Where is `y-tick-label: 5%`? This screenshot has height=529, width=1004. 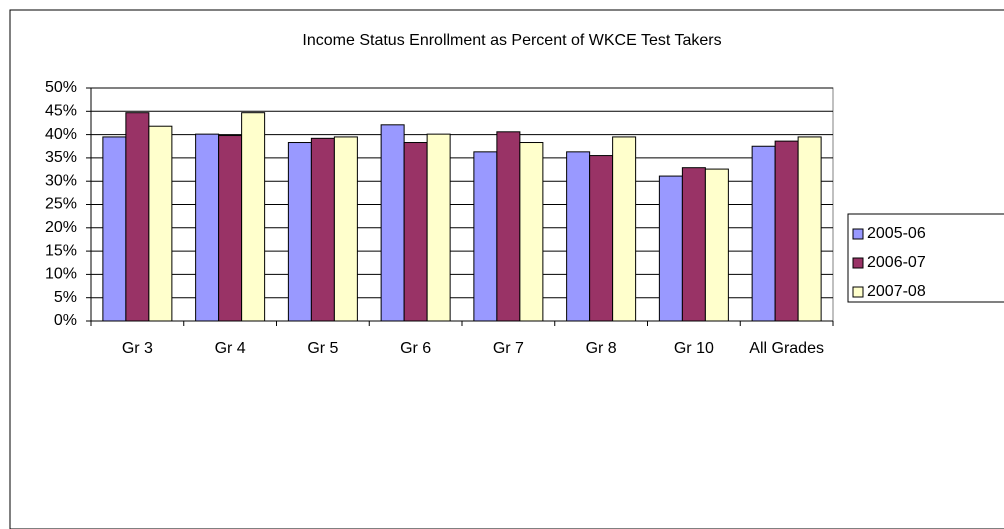
y-tick-label: 5% is located at coordinates (65, 297).